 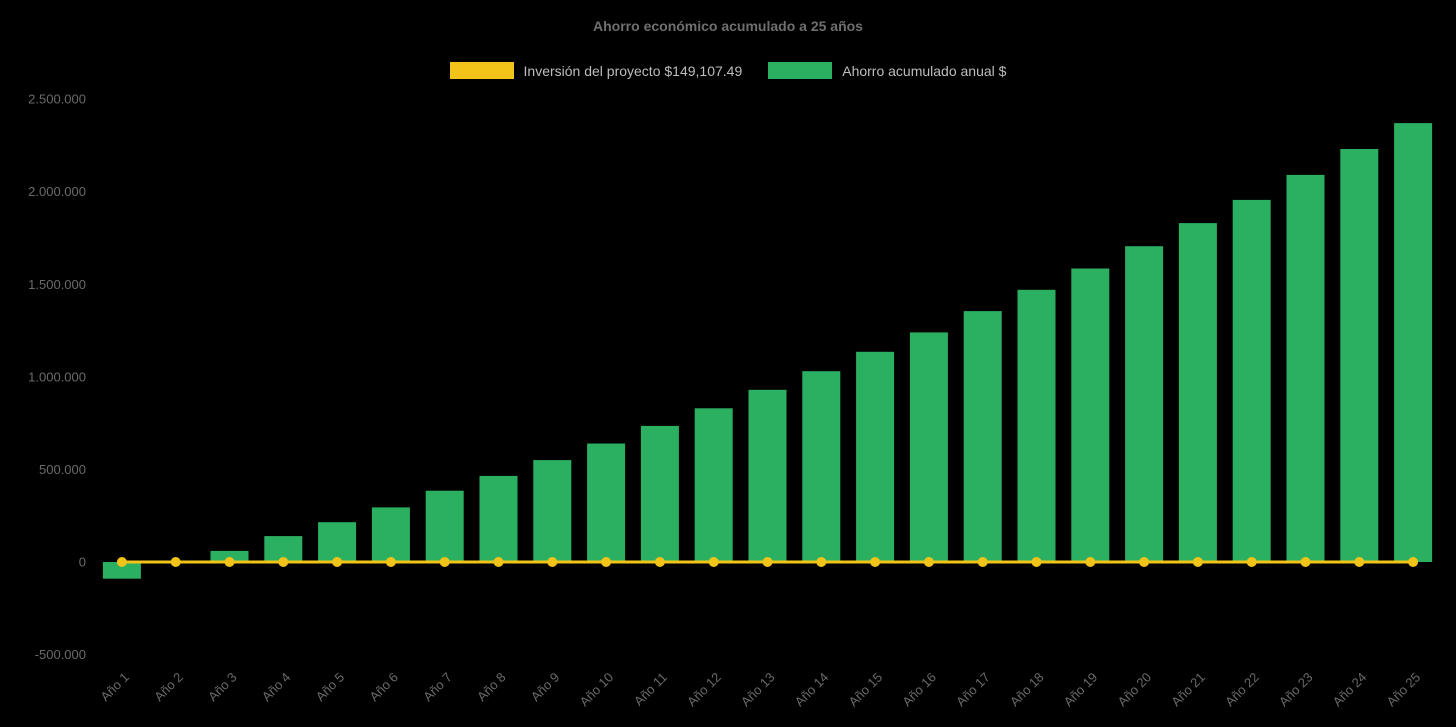 I want to click on x-axis-label: Año 8, so click(x=491, y=687).